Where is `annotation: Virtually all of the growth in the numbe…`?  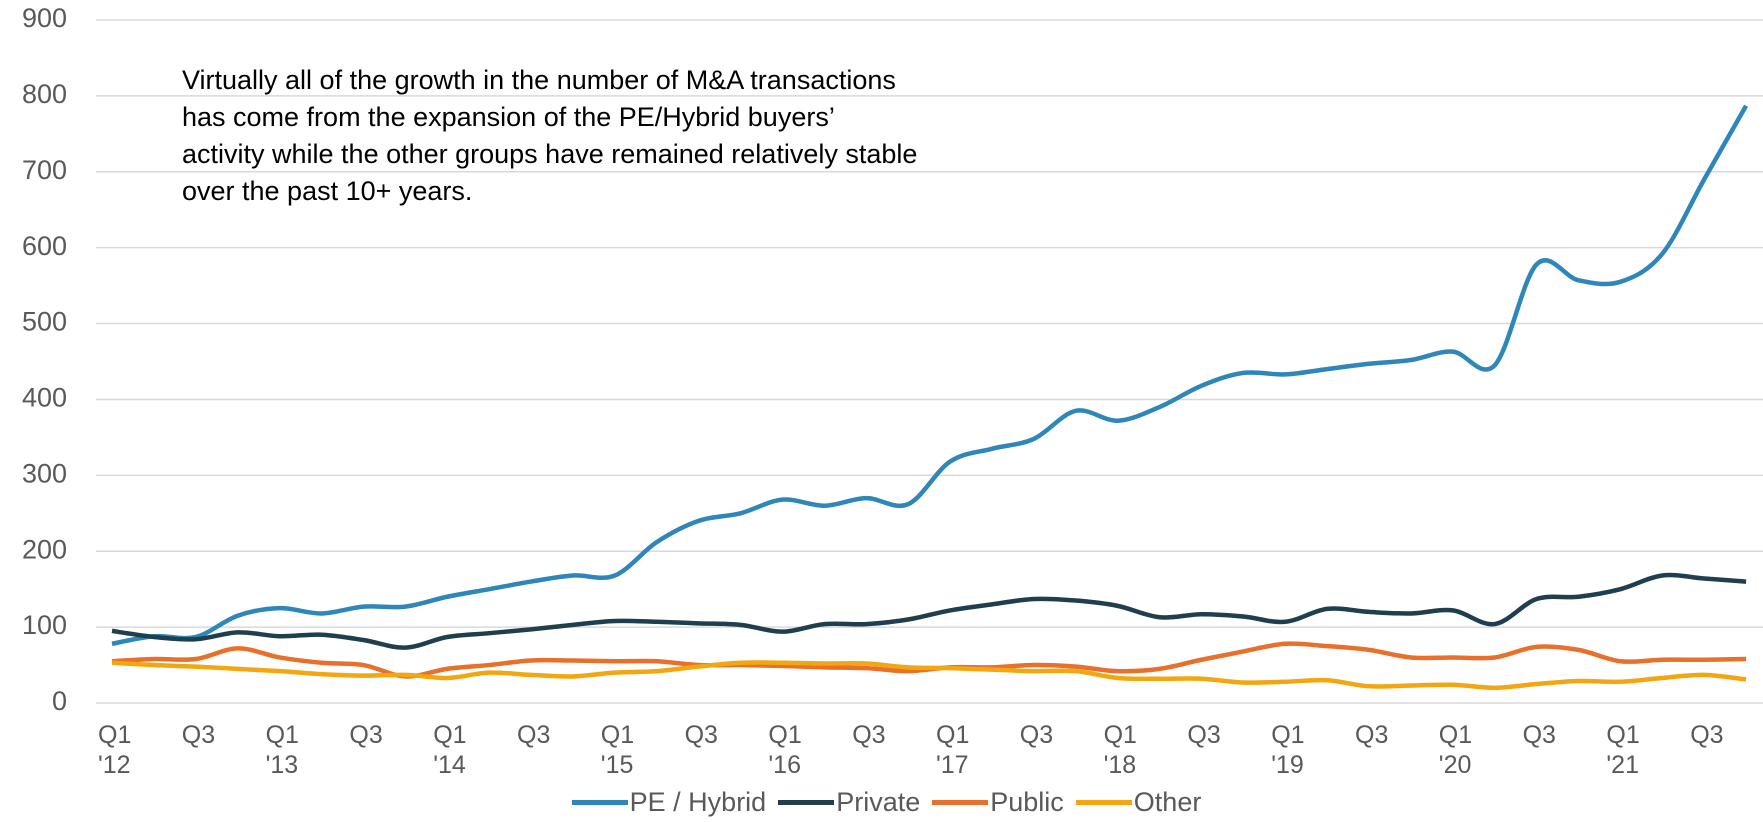
annotation: Virtually all of the growth in the numbe… is located at coordinates (550, 135).